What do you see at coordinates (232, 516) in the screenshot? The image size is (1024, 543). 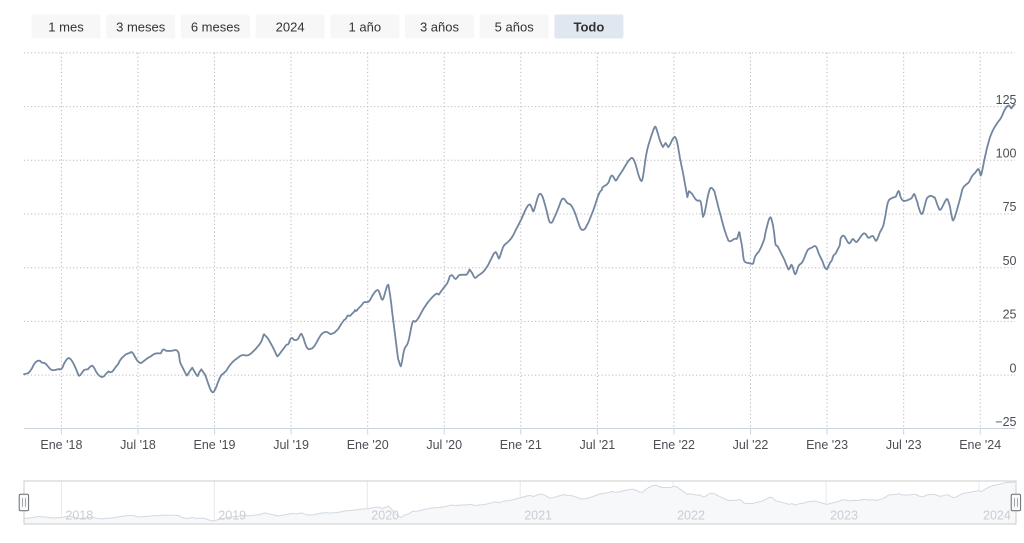 I see `svg-text: 2019` at bounding box center [232, 516].